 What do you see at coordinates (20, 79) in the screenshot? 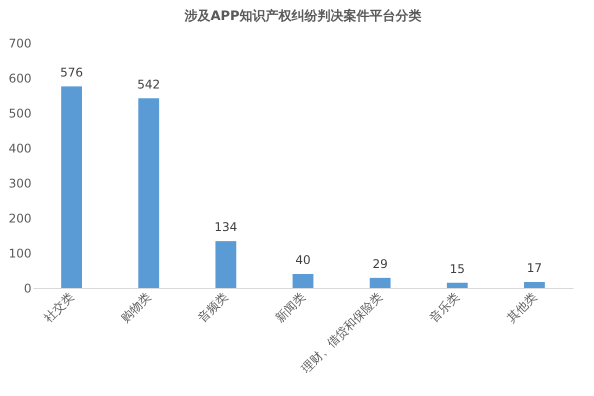
I see `y-tick-label: 600` at bounding box center [20, 79].